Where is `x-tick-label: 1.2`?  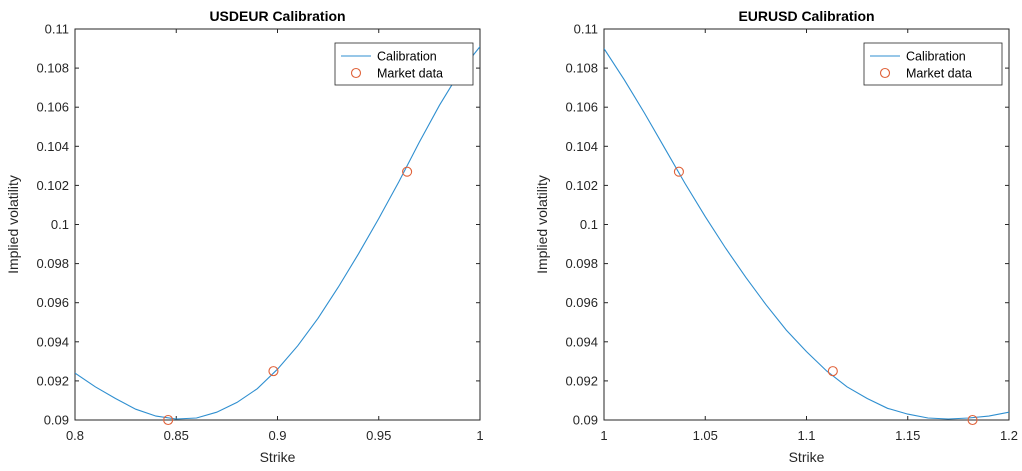
x-tick-label: 1.2 is located at coordinates (1009, 435).